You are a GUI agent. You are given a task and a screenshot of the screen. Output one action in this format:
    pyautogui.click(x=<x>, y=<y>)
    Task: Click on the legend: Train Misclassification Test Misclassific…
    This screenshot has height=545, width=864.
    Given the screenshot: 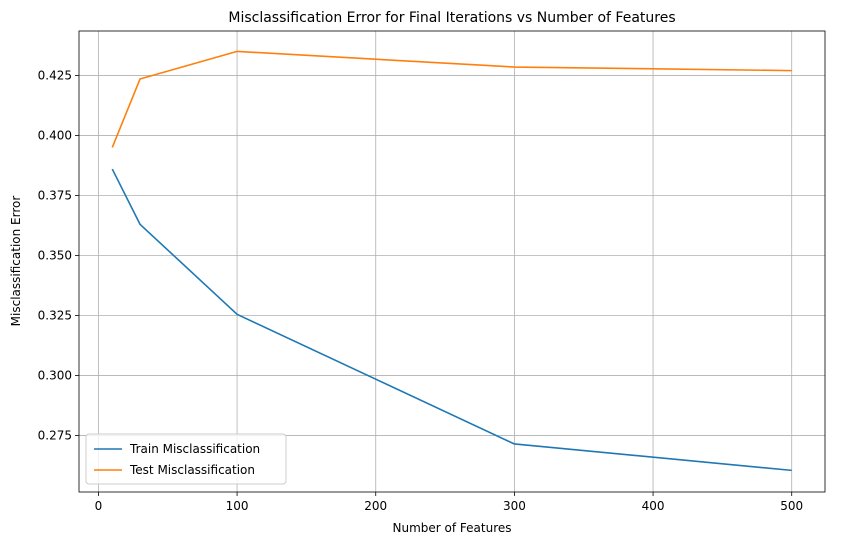 What is the action you would take?
    pyautogui.click(x=186, y=459)
    